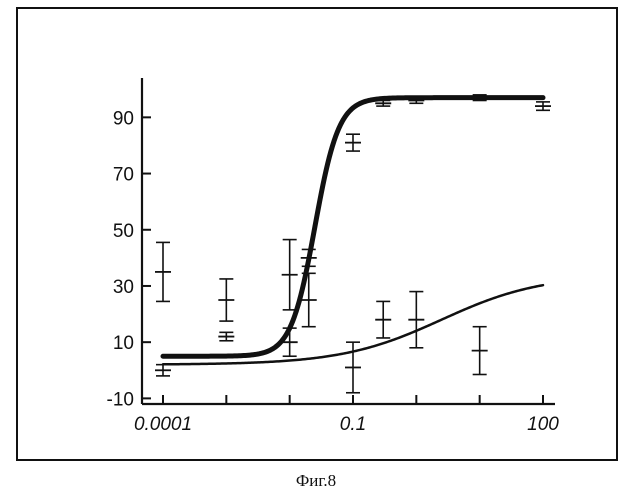 The height and width of the screenshot is (499, 632). I want to click on x-tick-label: 0.1, so click(353, 424).